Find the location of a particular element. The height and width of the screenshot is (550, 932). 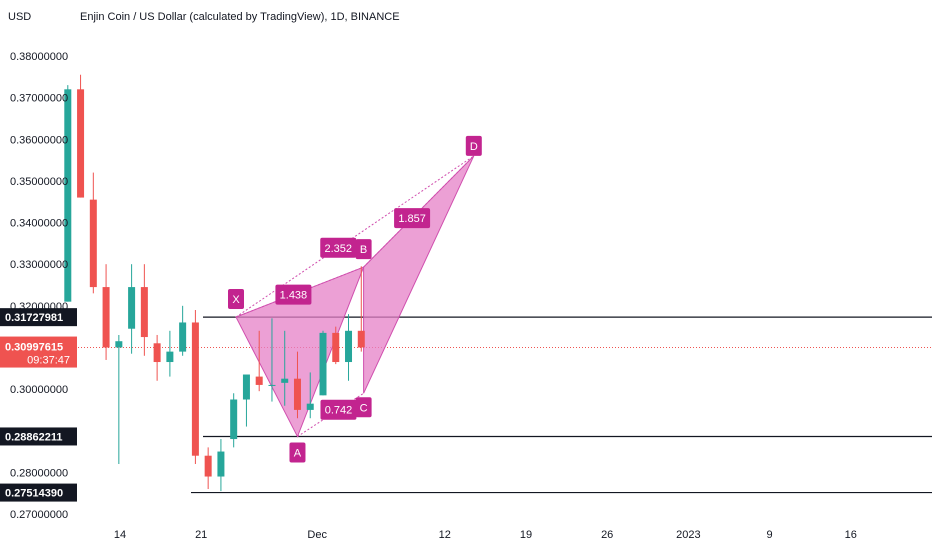

y-tick-label: 0.36000000 is located at coordinates (39, 140).